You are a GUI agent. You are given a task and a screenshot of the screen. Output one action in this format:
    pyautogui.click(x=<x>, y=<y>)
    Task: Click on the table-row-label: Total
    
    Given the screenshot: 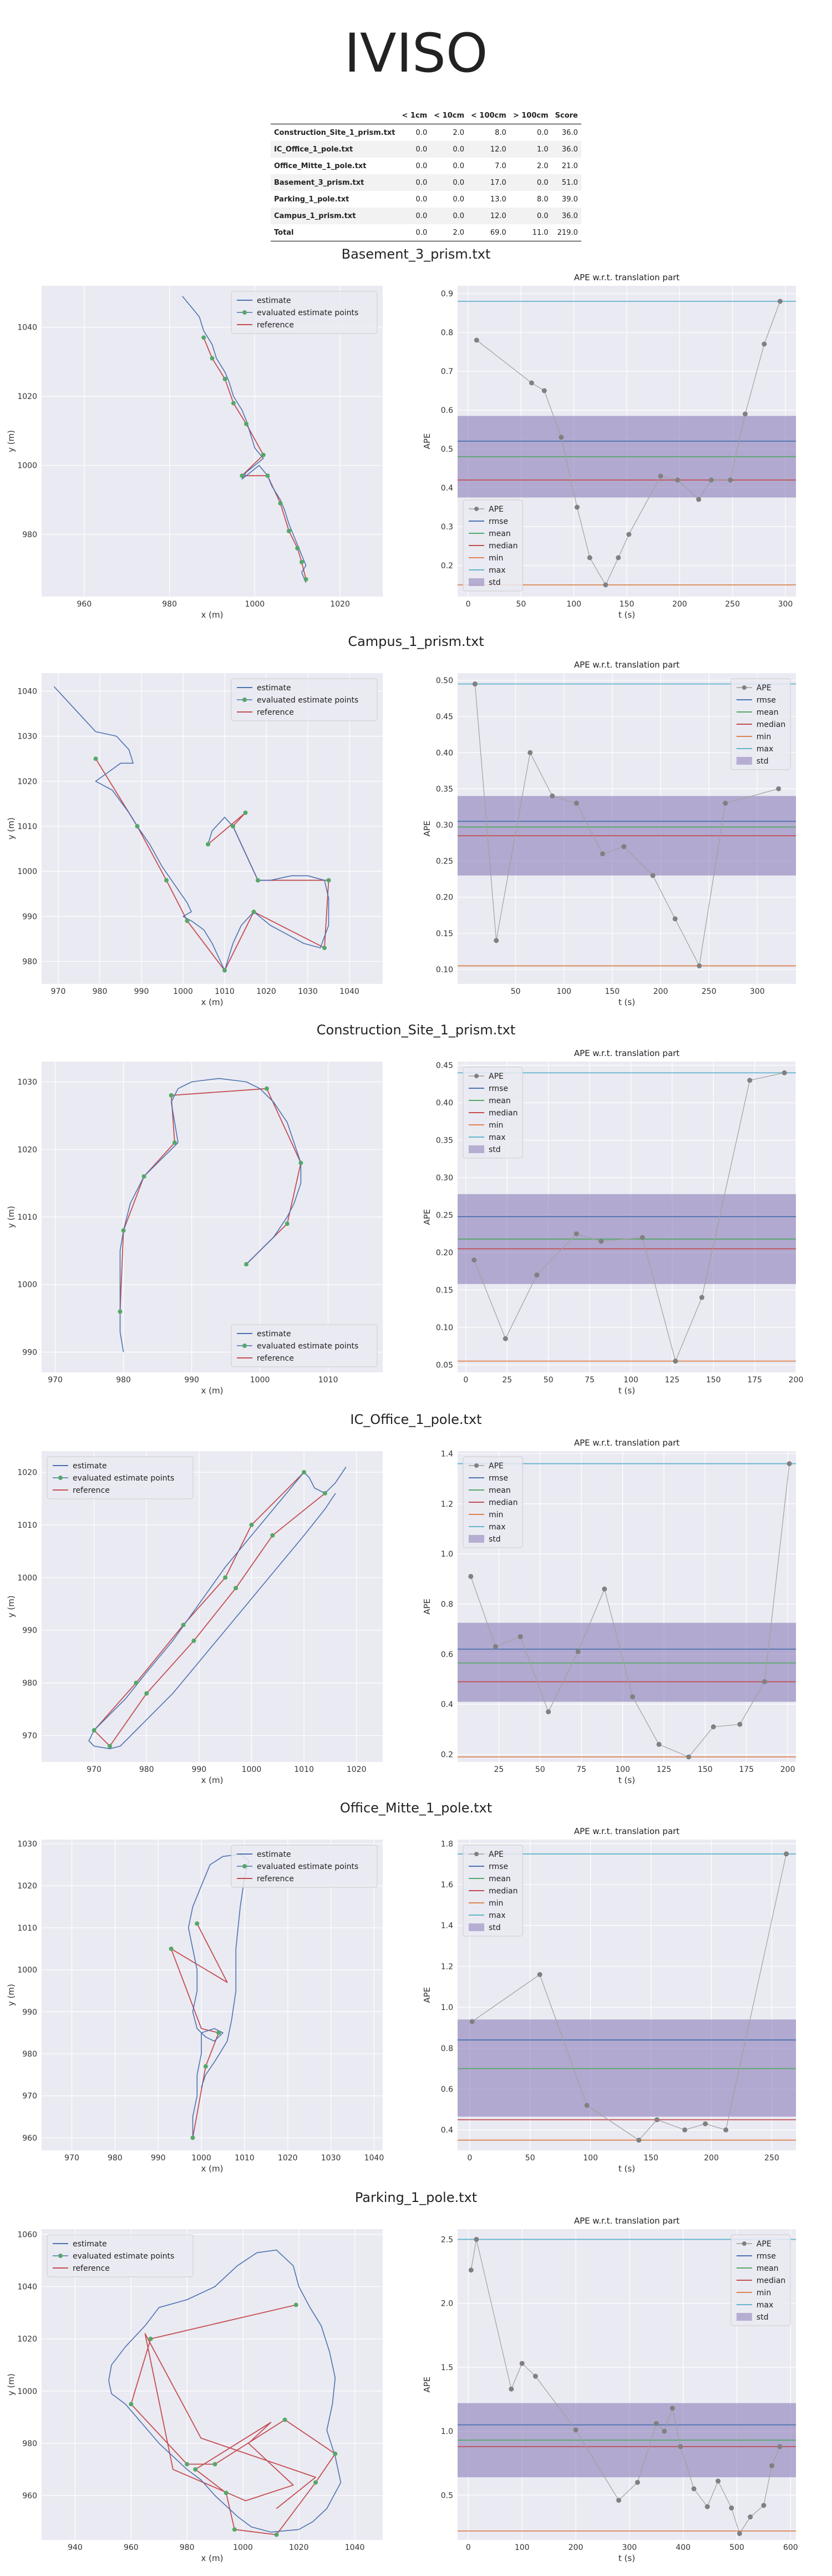 What is the action you would take?
    pyautogui.click(x=335, y=232)
    